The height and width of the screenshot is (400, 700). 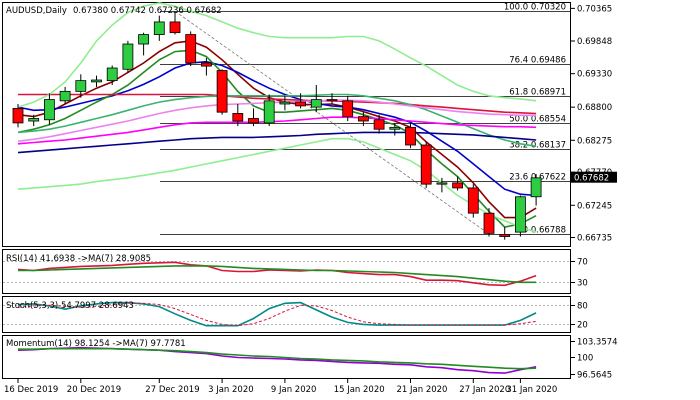 What do you see at coordinates (147, 11) in the screenshot?
I see `ohlc-label: 0.67380 0.67742 0.67236 0.67682` at bounding box center [147, 11].